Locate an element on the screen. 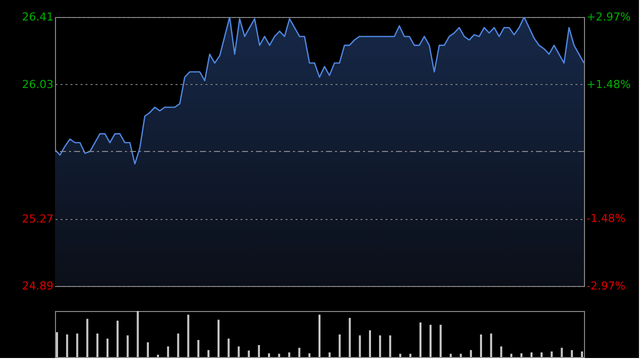 The width and height of the screenshot is (640, 360). y-tick-label: 26.03 is located at coordinates (38, 84).